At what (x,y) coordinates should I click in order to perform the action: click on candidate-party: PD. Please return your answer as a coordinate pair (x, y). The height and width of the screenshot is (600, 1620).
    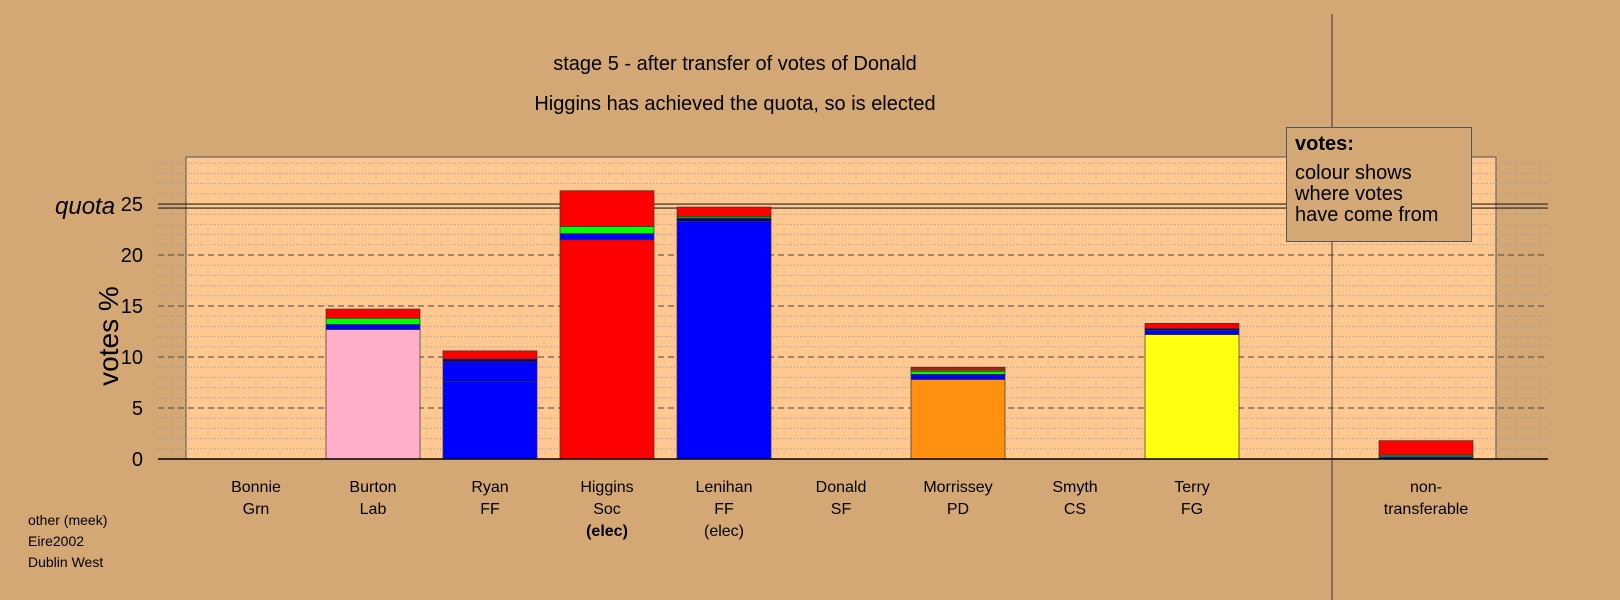
    Looking at the image, I should click on (958, 509).